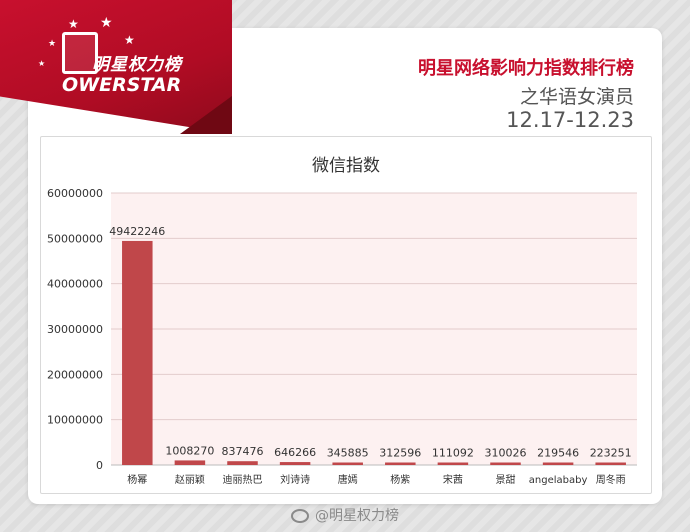 The image size is (690, 532). What do you see at coordinates (376, 479) in the screenshot?
I see `x-axis-ticks: 杨幂 赵丽颖 迪丽热巴 刘诗诗 唐嫣 杨紫 宋茜 景甜 angelababy 周冬雨` at bounding box center [376, 479].